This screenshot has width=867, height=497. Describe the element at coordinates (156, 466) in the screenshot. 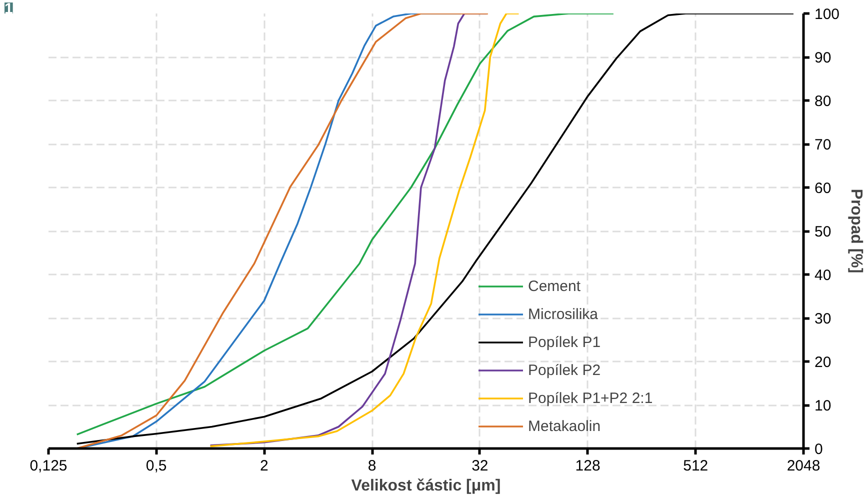

I see `x-tick-label: 0,5` at that location.